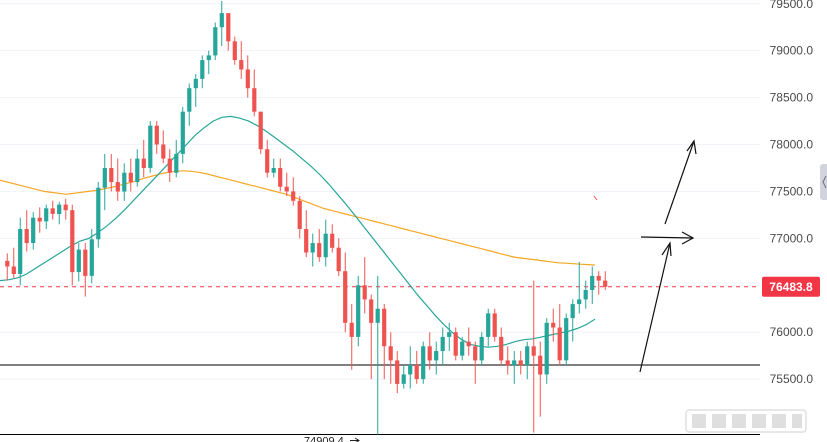 The image size is (827, 442). What do you see at coordinates (791, 286) in the screenshot?
I see `current-price-badge` at bounding box center [791, 286].